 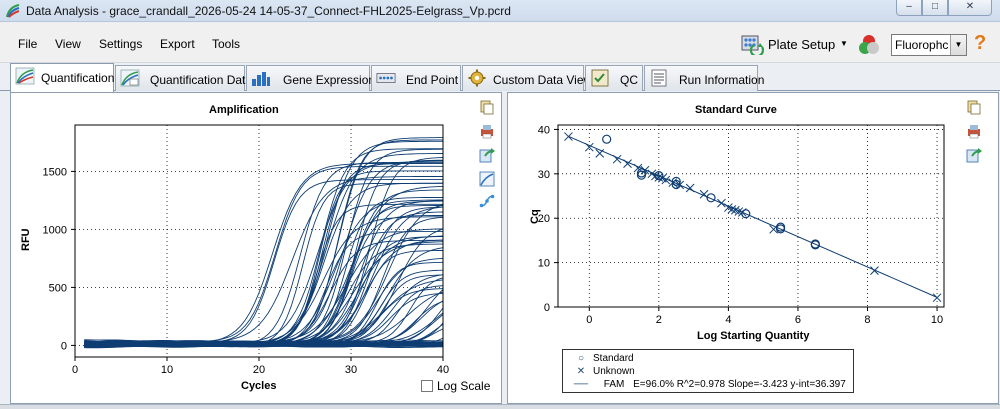 I want to click on tab-end-point: End Point, so click(x=416, y=78).